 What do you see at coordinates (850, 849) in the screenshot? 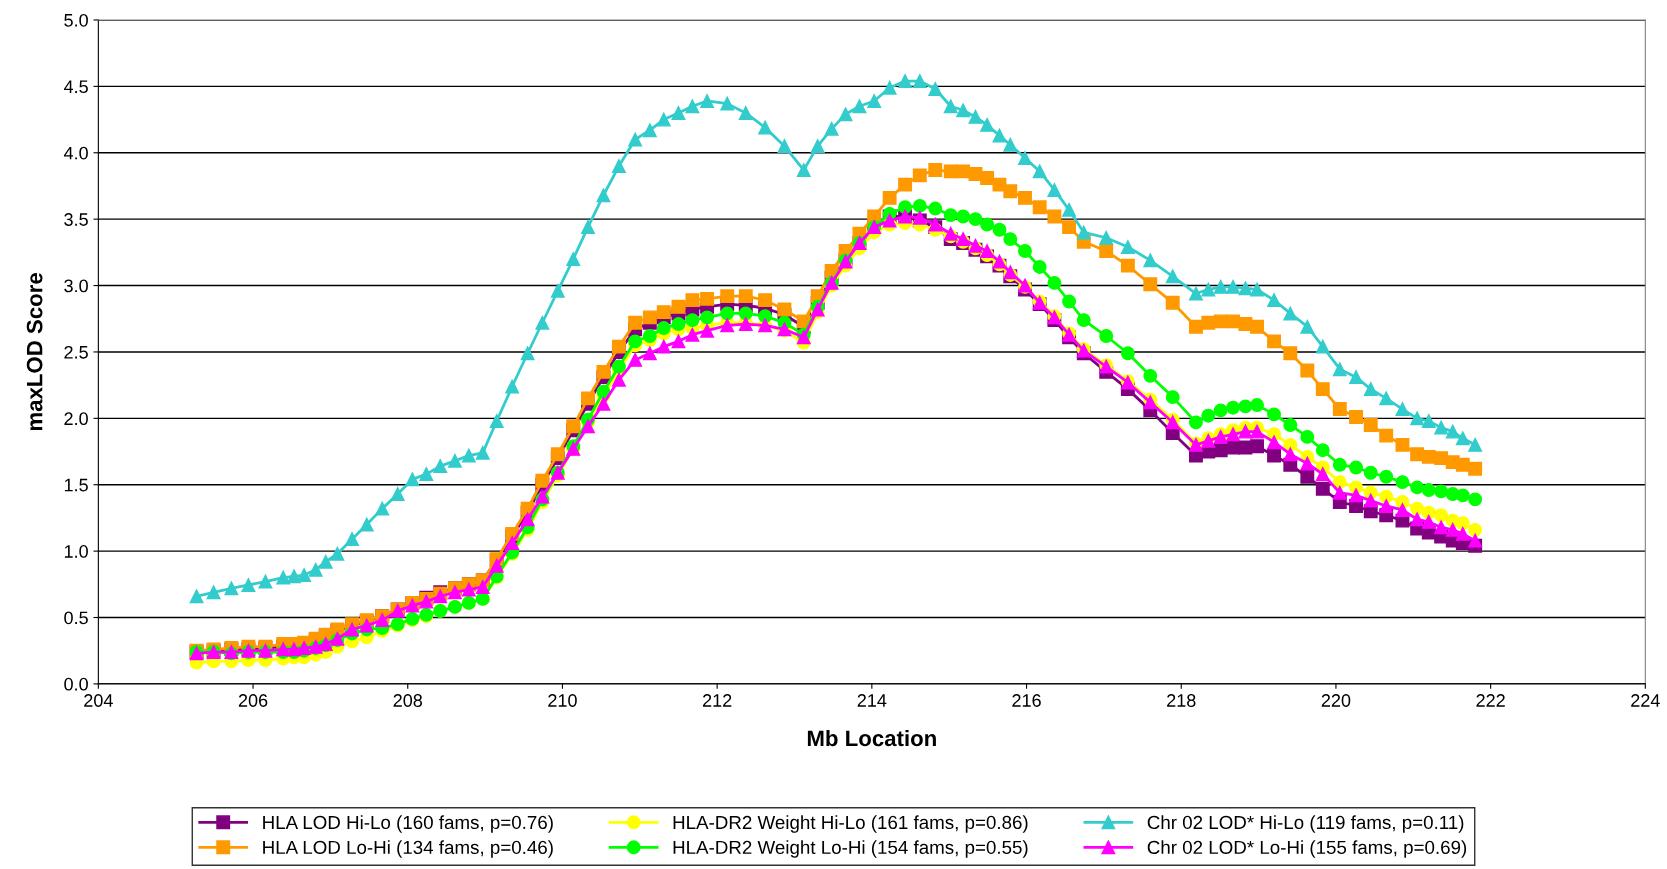
I see `legend-label: HLA-DR2 Weight Lo-Hi (154 fams, p=0.55)` at bounding box center [850, 849].